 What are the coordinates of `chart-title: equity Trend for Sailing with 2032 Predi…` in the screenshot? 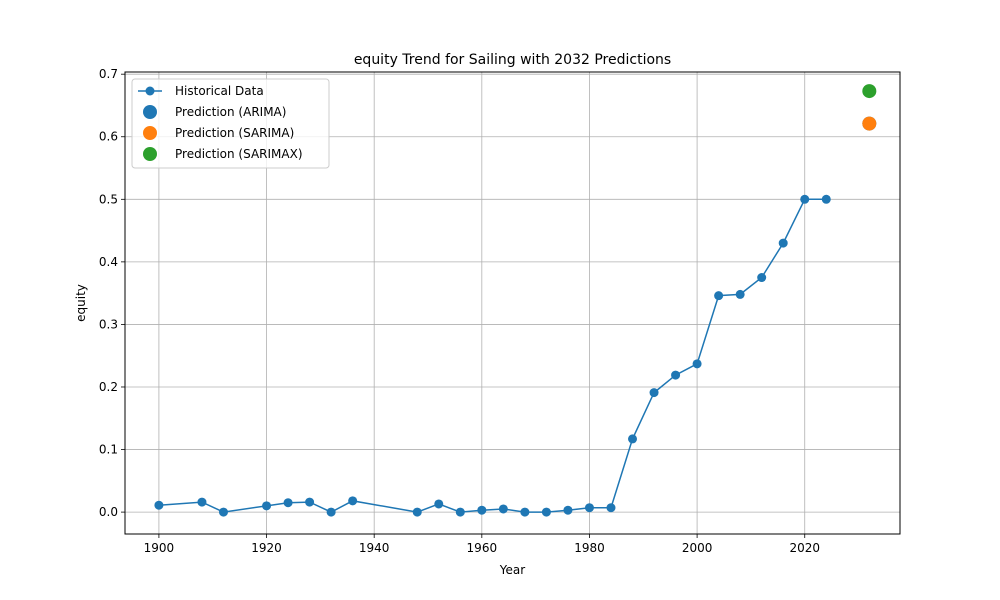 It's located at (512, 60).